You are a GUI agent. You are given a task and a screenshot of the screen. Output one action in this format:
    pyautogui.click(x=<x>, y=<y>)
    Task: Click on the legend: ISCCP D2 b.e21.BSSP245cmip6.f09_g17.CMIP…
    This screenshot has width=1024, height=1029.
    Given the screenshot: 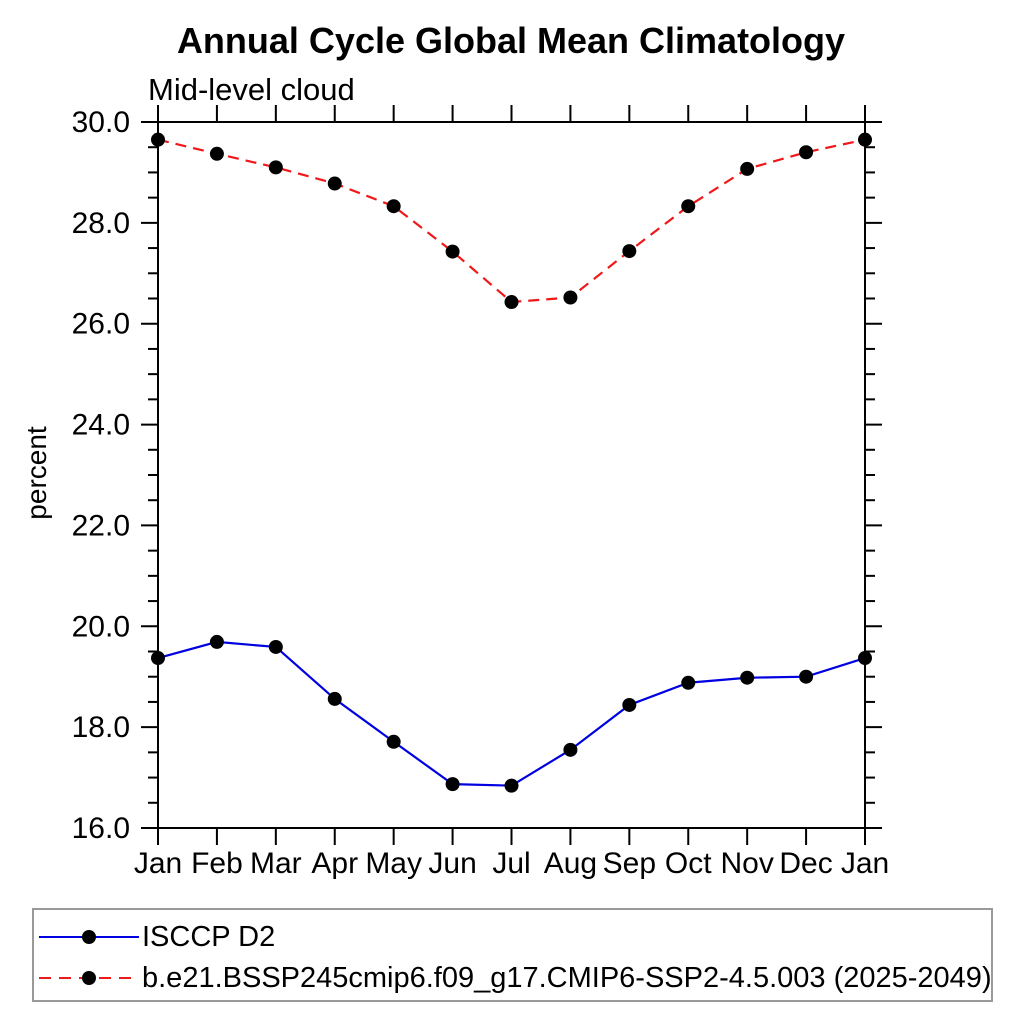 What is the action you would take?
    pyautogui.click(x=512, y=955)
    